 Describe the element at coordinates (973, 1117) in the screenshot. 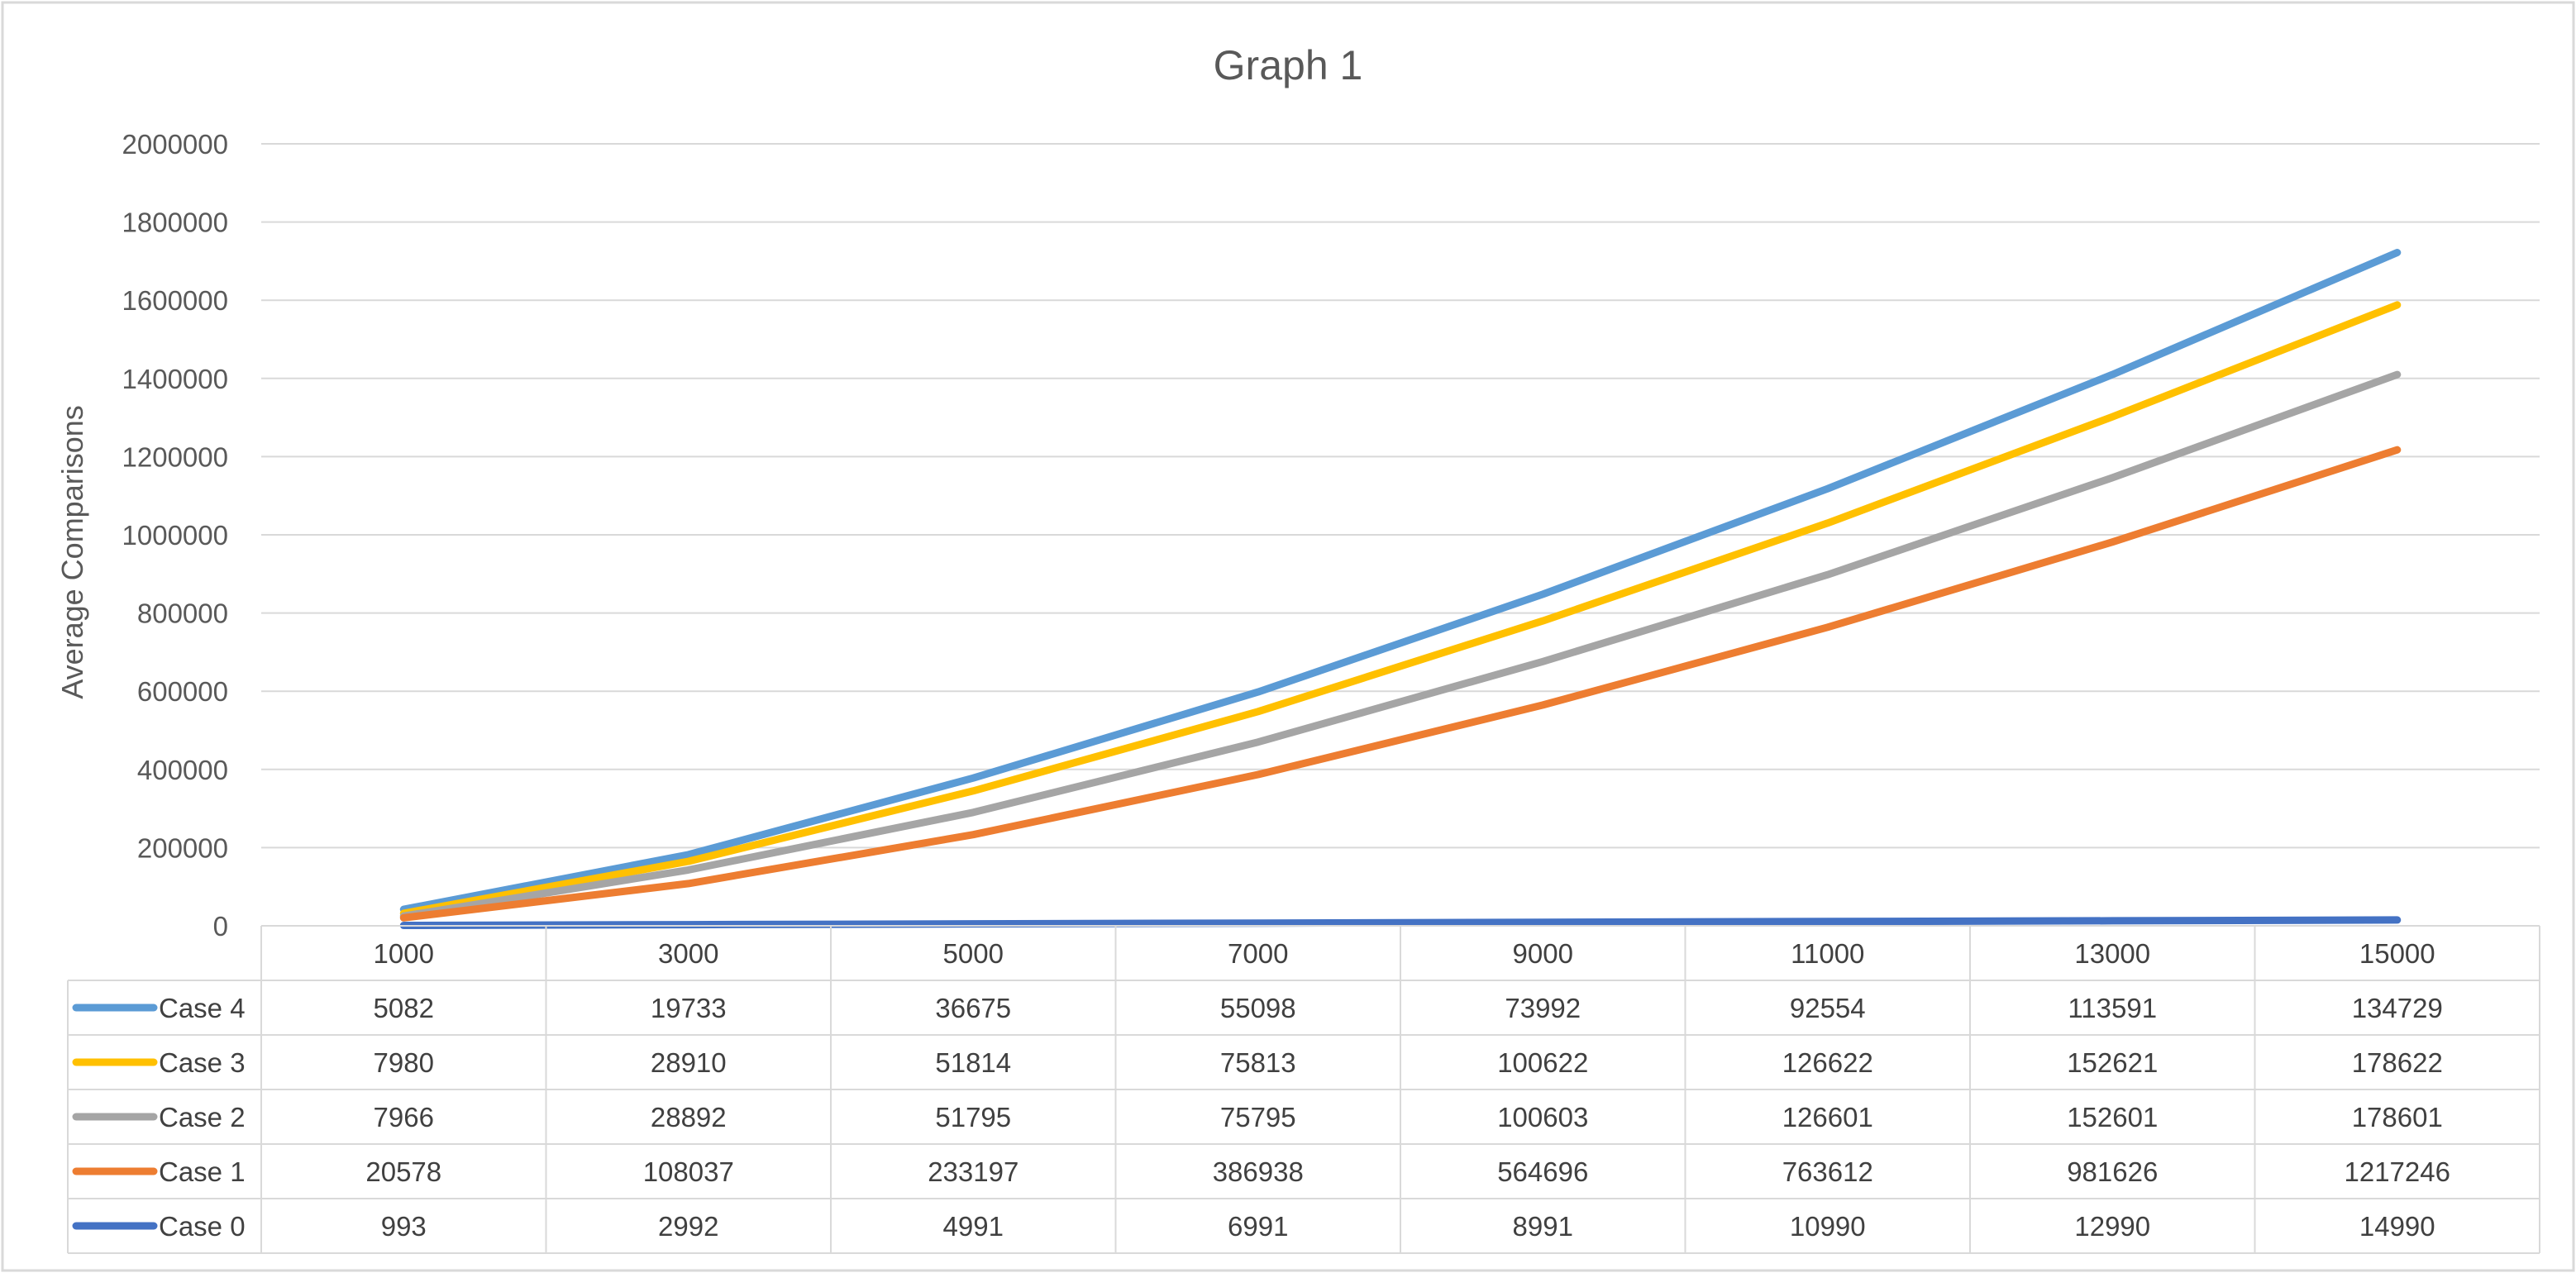

I see `data-label: 51795` at that location.